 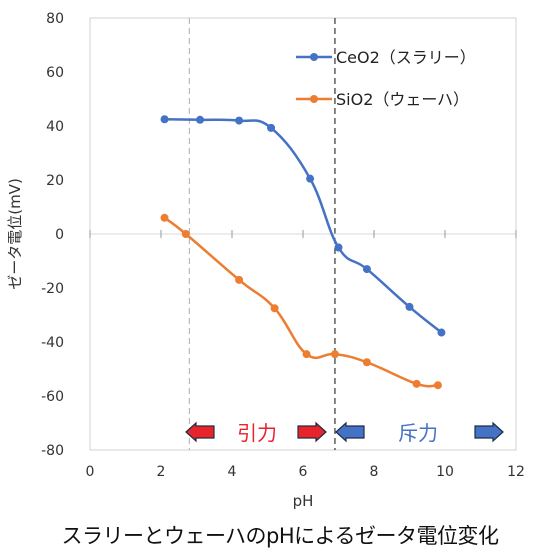 What do you see at coordinates (55, 73) in the screenshot?
I see `y-tick-label: 60` at bounding box center [55, 73].